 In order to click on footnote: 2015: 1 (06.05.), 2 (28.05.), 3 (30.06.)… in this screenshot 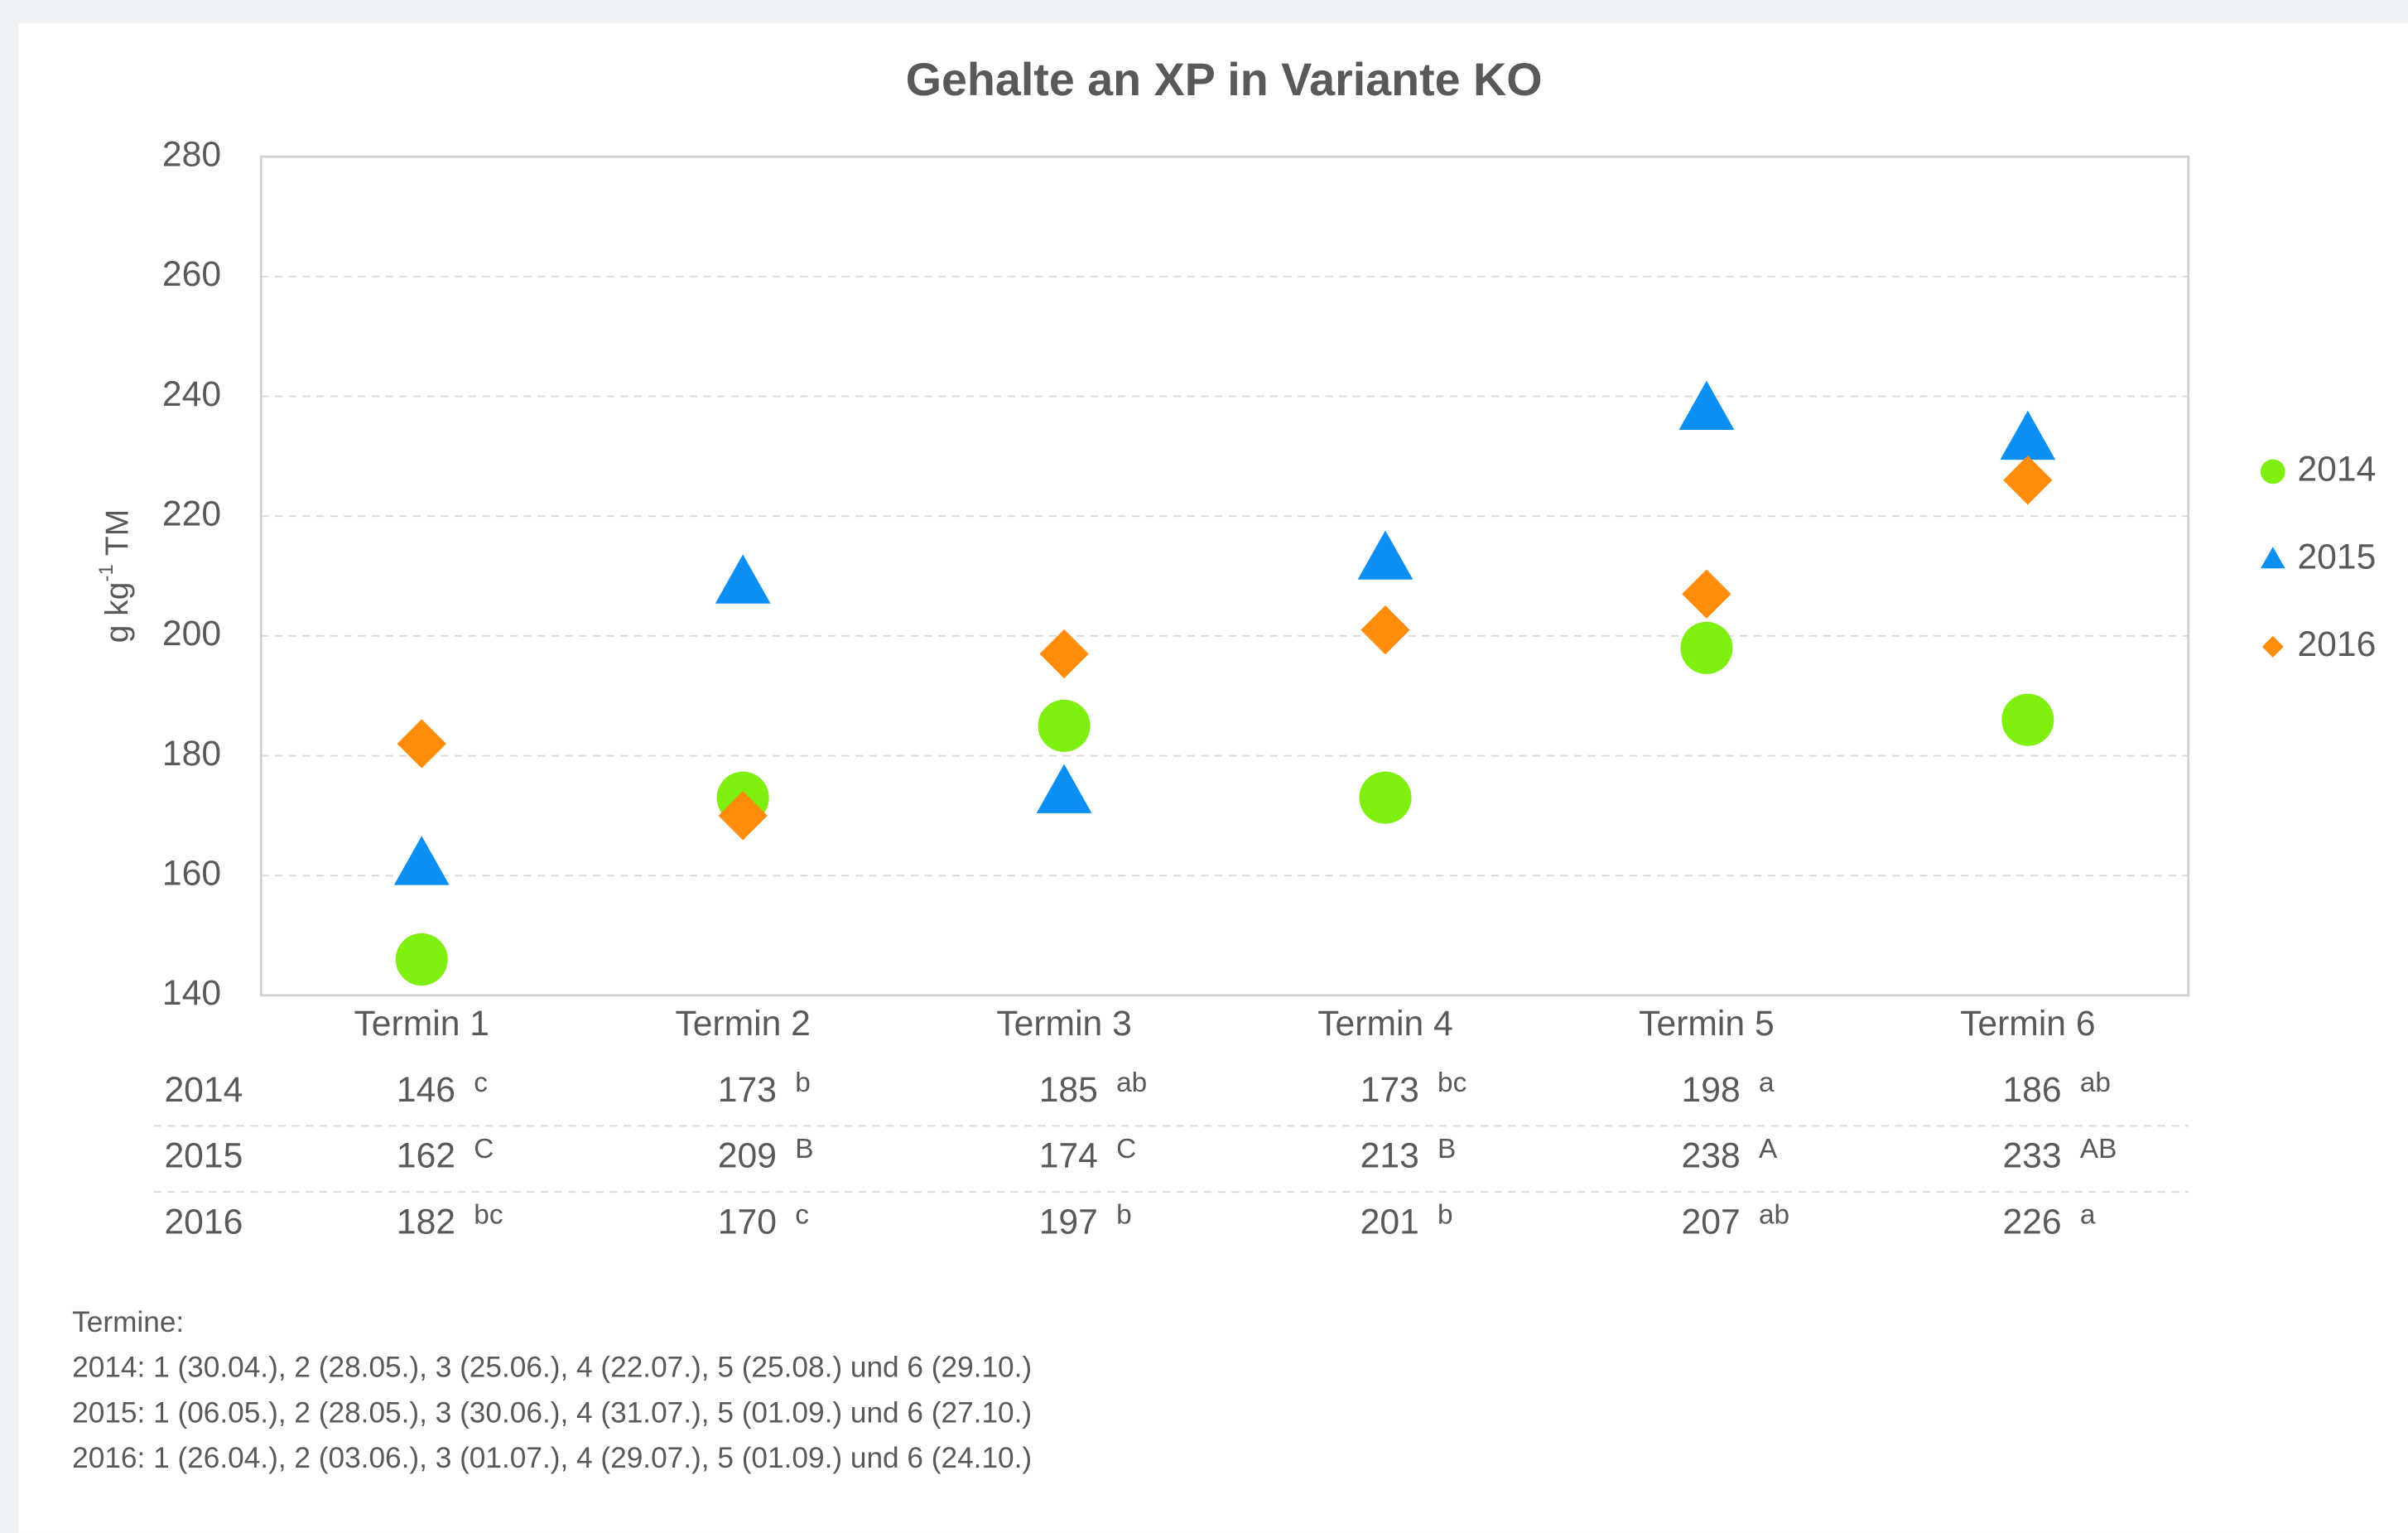, I will do `click(552, 1413)`.